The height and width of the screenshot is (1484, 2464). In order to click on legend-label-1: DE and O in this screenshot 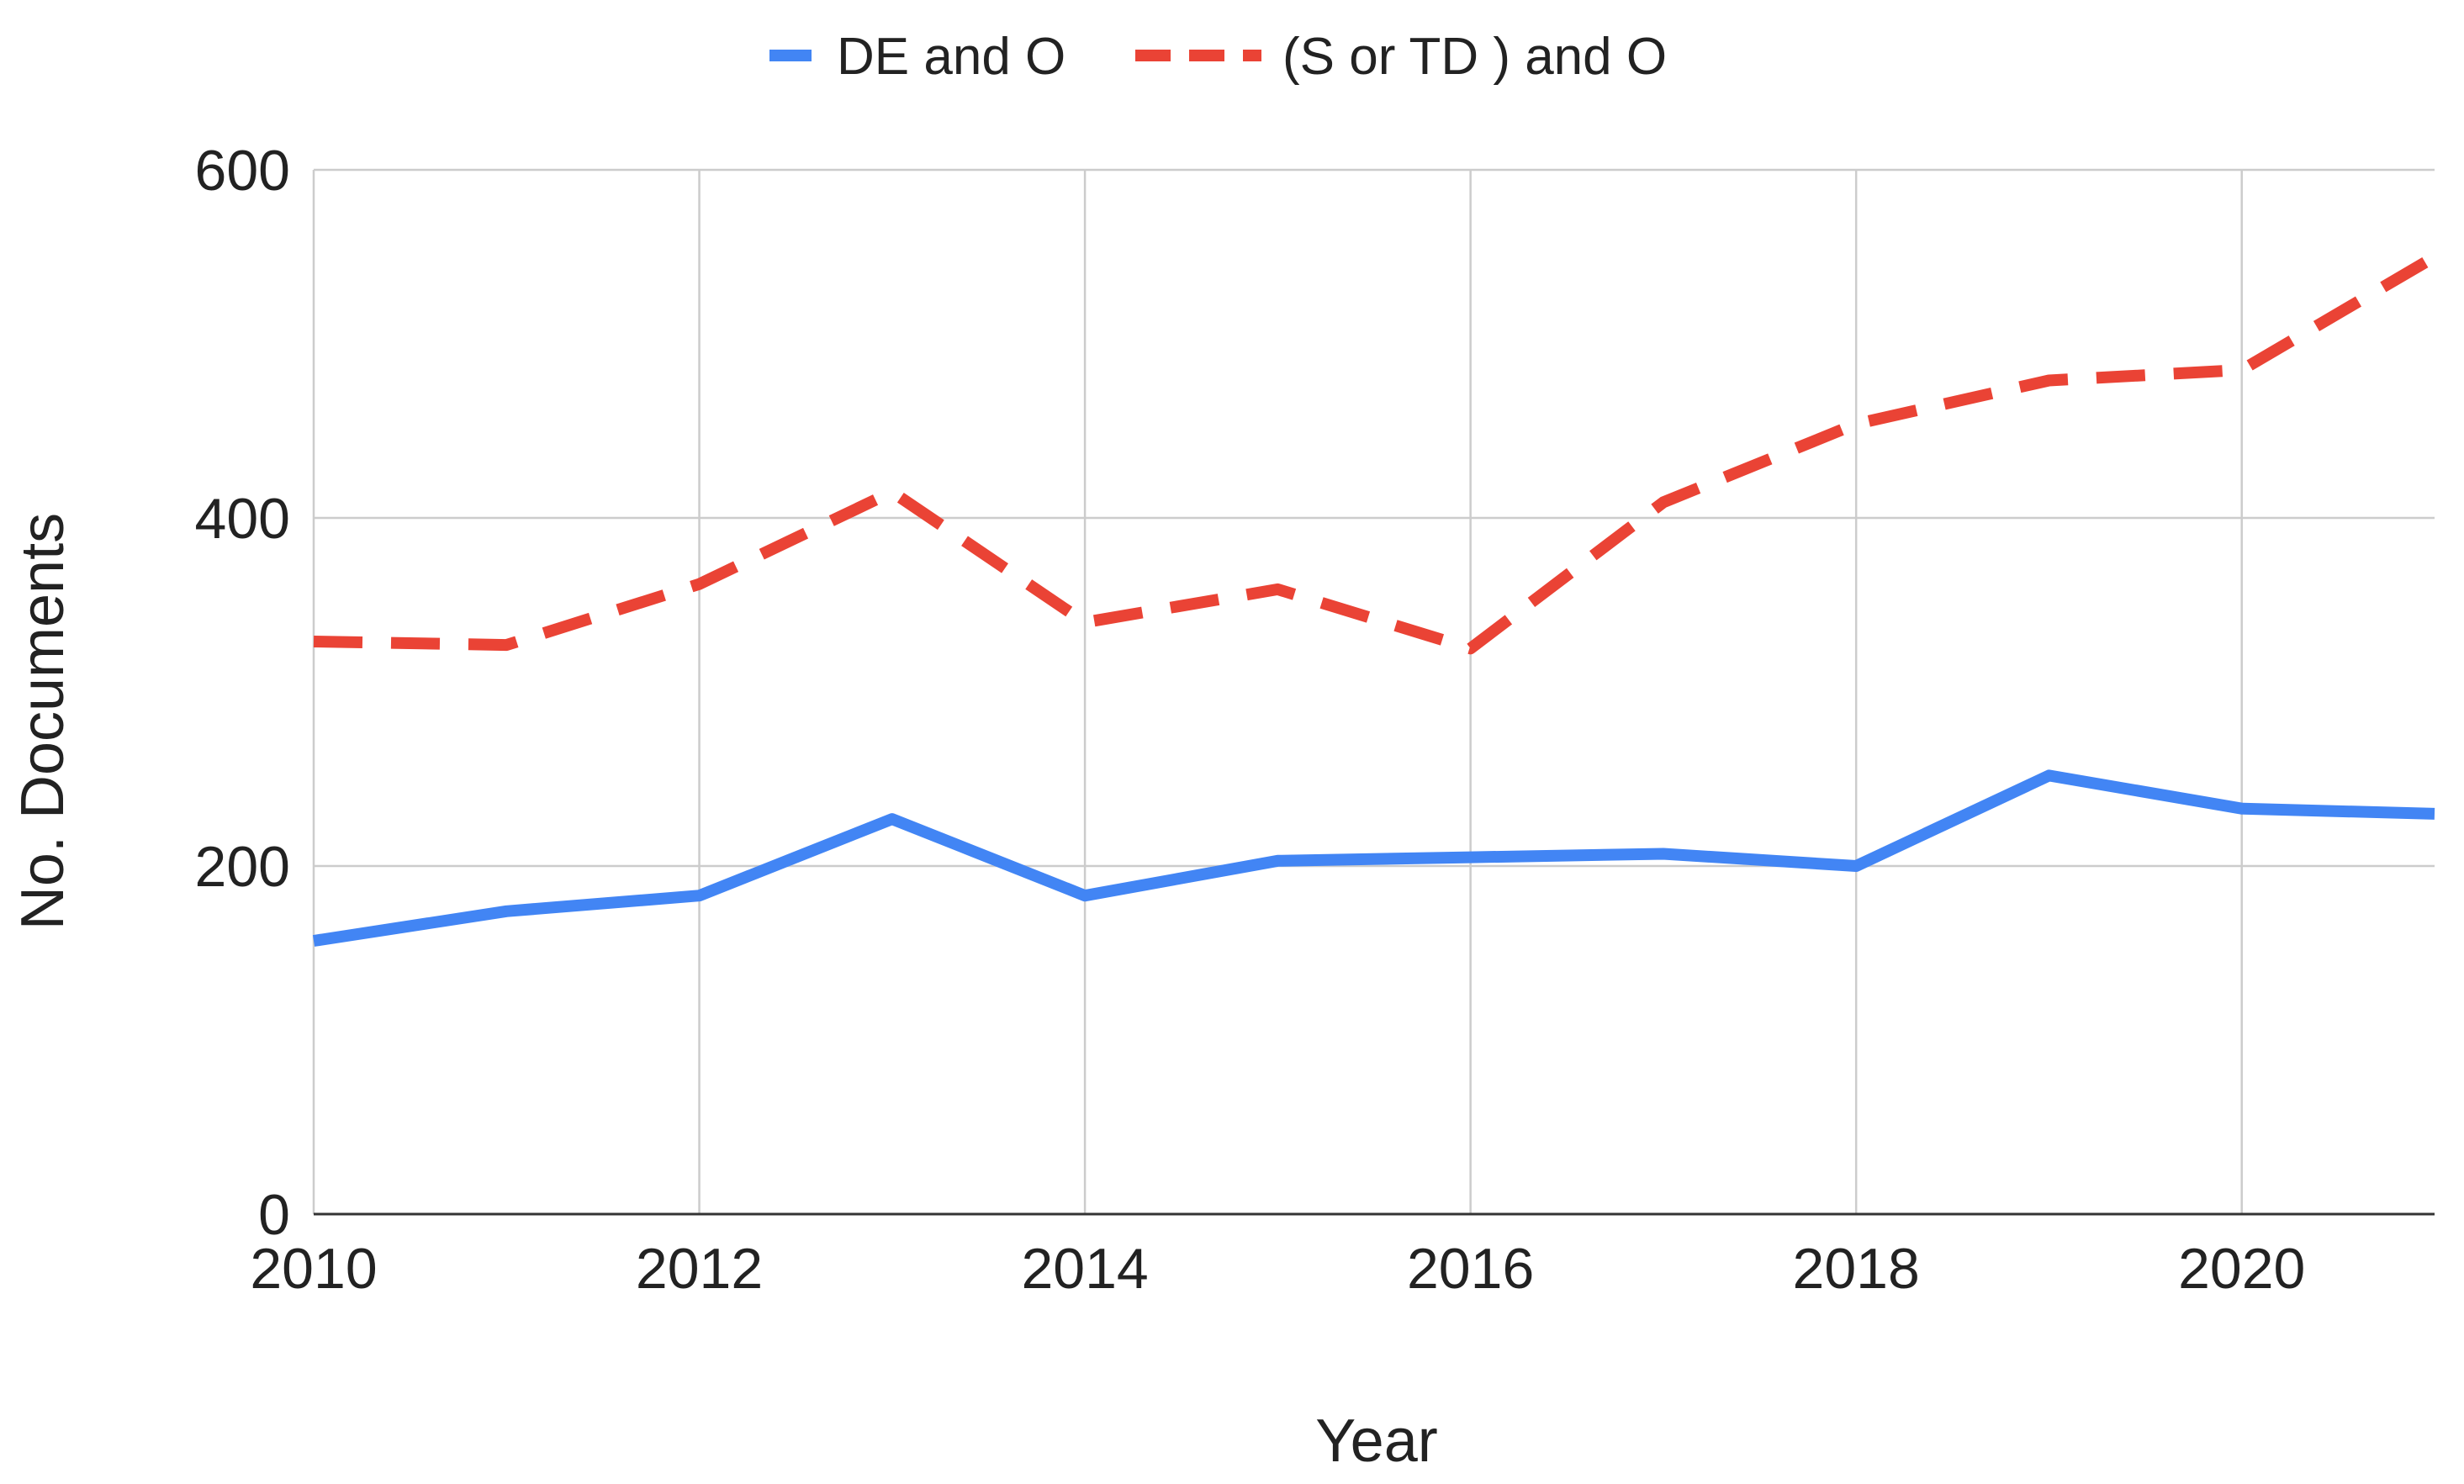, I will do `click(951, 57)`.